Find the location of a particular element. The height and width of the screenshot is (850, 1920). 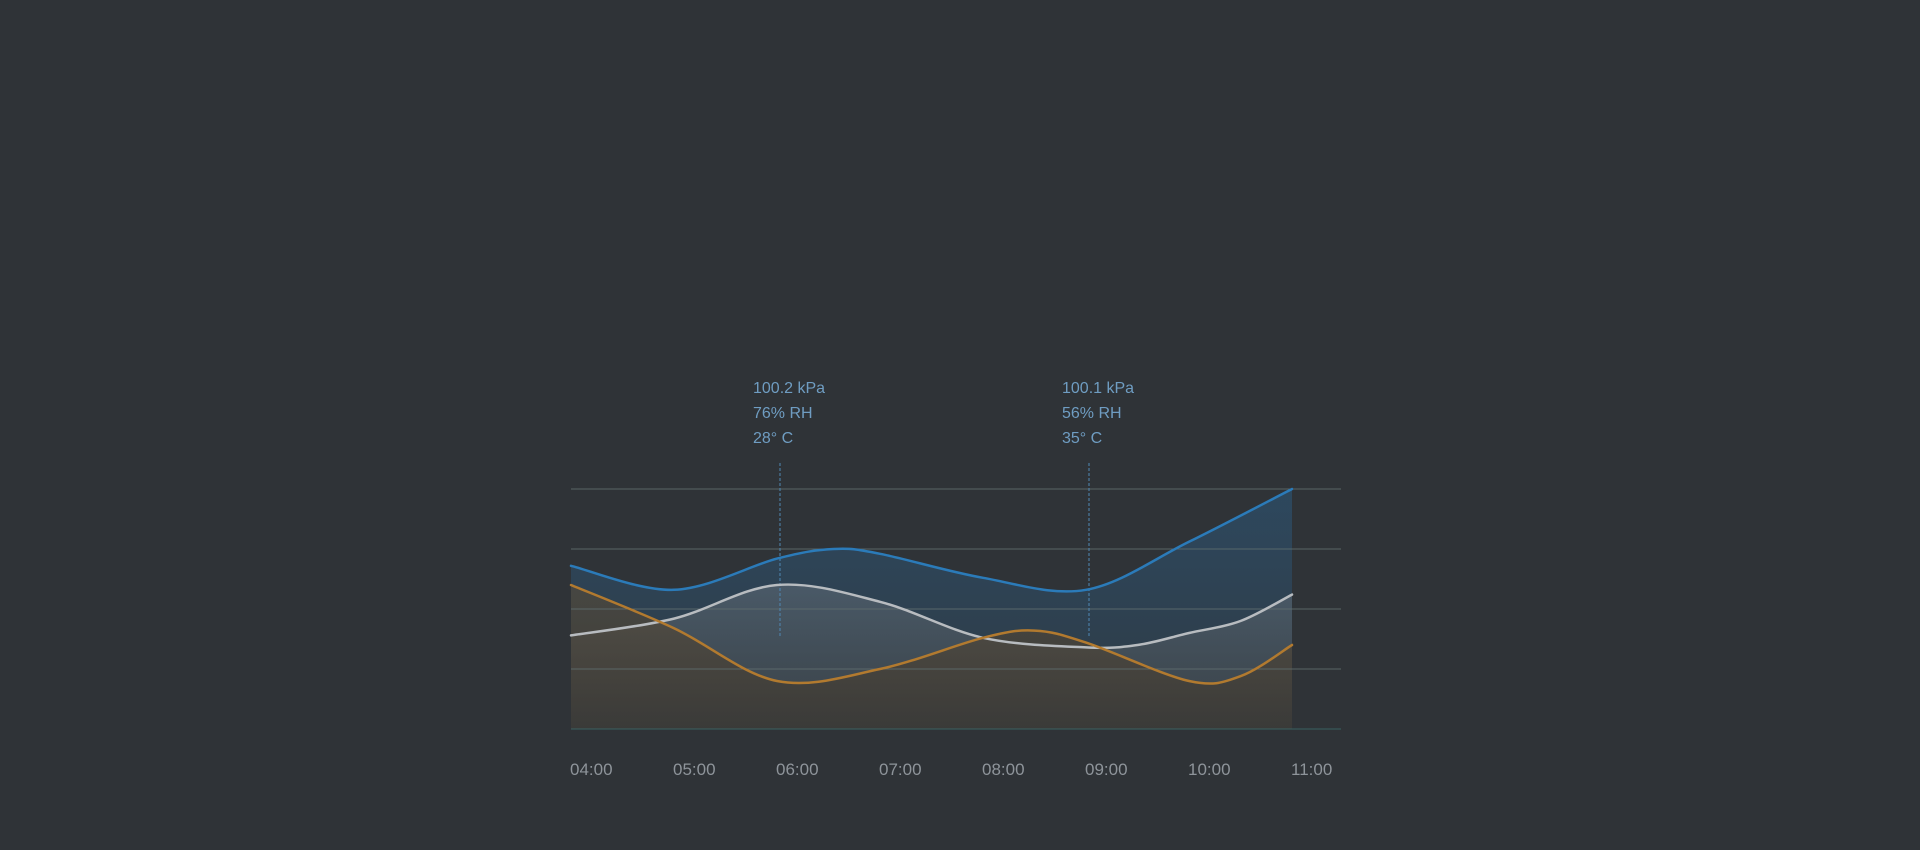

annotation-label: 56% RH is located at coordinates (1092, 413).